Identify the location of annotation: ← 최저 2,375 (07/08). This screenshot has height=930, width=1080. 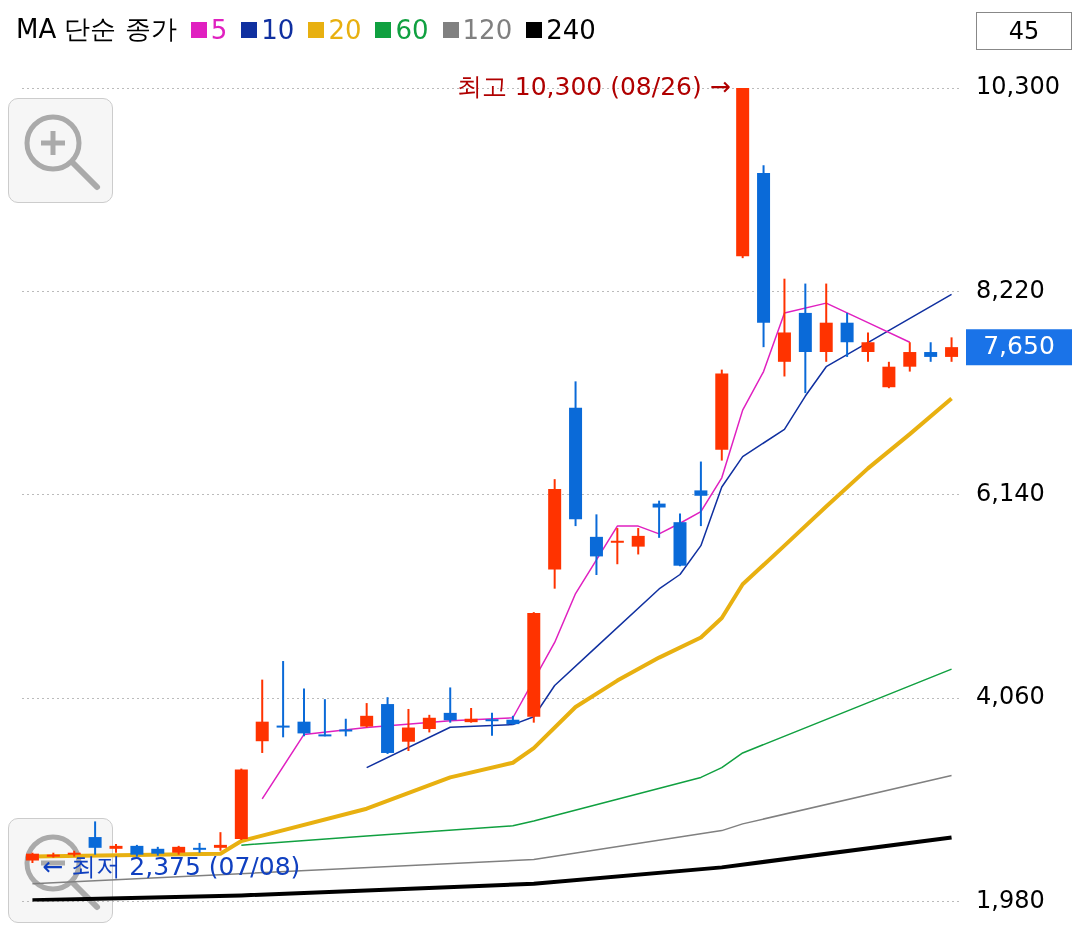
(171, 867).